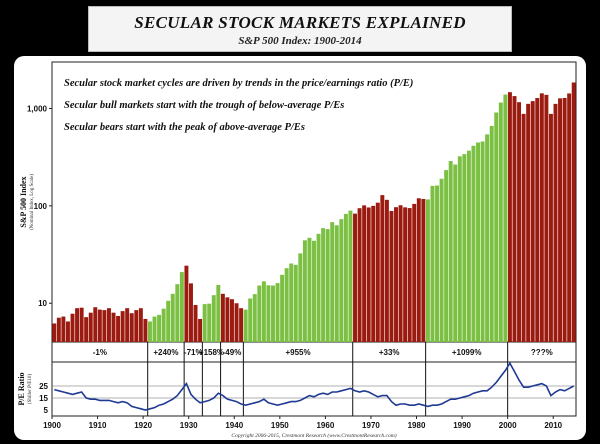 The image size is (600, 444). I want to click on bar-1991, so click(468, 246).